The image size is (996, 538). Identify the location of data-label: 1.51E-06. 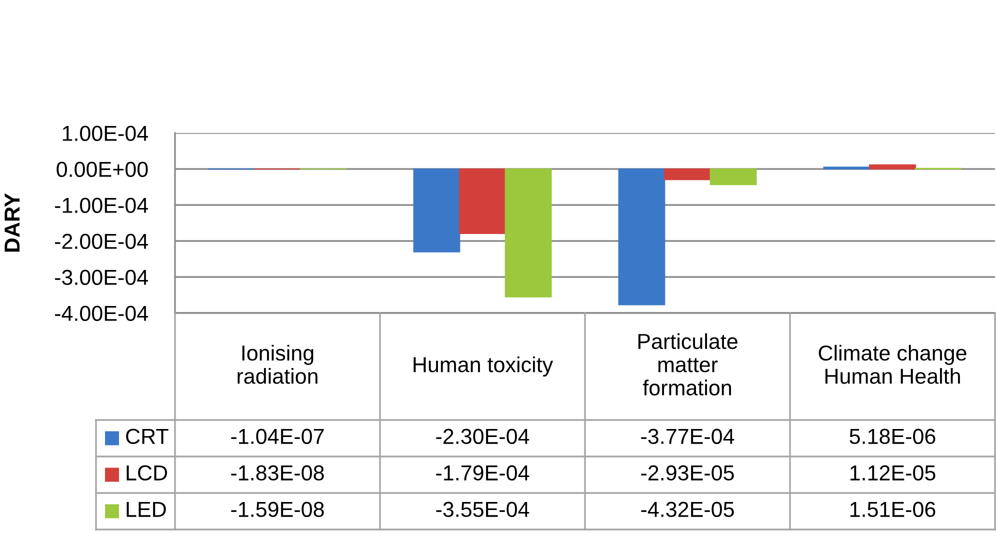
(893, 510).